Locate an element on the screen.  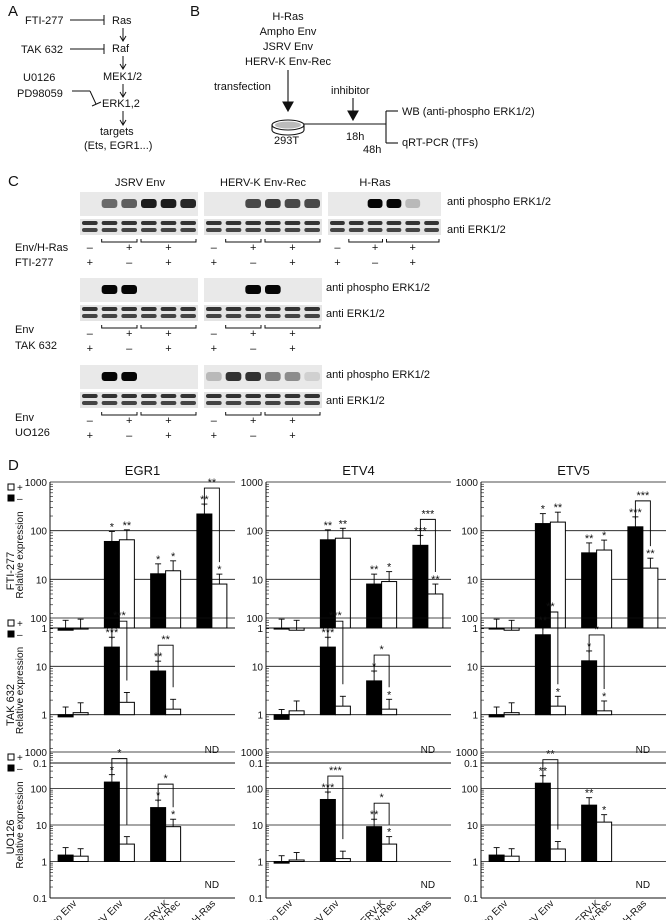
tick-label: 0.1 is located at coordinates (40, 899).